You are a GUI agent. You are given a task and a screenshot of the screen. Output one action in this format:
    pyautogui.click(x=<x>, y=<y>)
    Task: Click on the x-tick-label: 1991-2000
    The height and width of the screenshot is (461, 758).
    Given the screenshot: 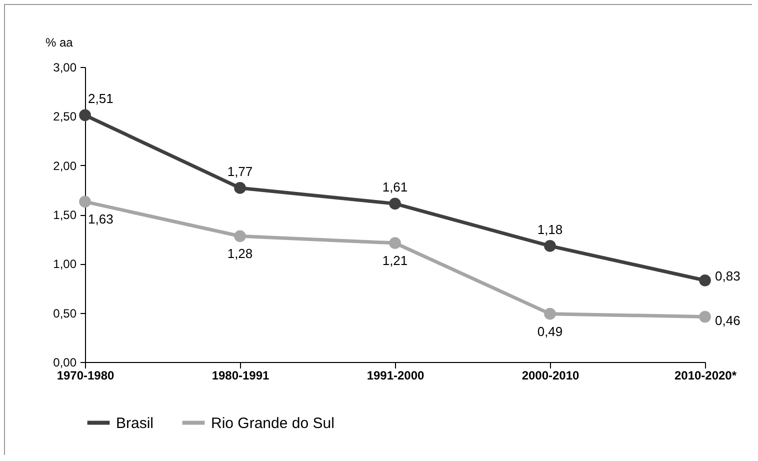 What is the action you would take?
    pyautogui.click(x=395, y=375)
    